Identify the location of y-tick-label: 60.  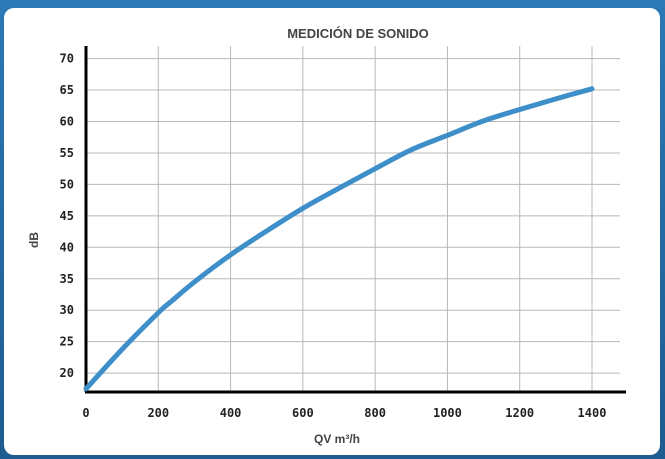
(67, 121).